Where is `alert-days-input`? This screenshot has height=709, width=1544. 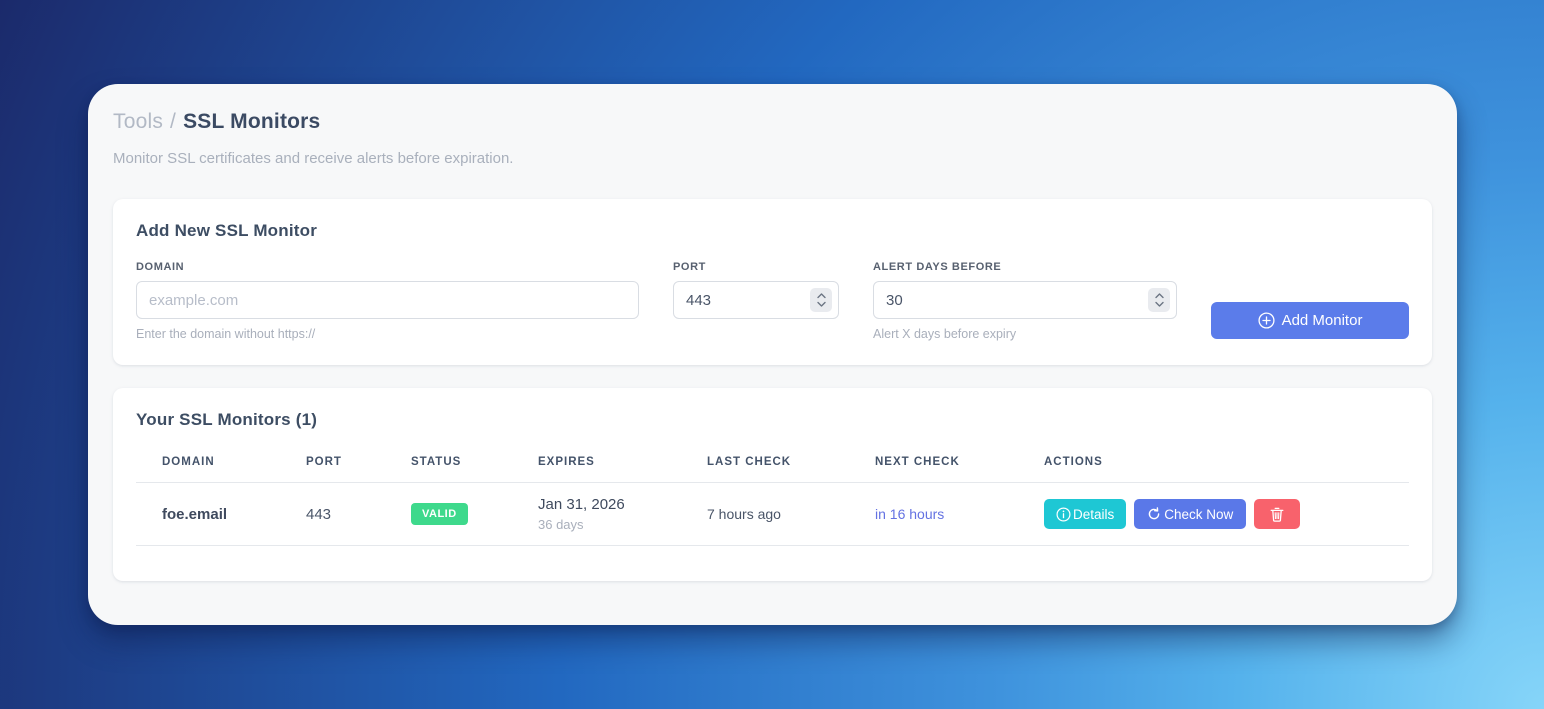
alert-days-input is located at coordinates (1025, 300).